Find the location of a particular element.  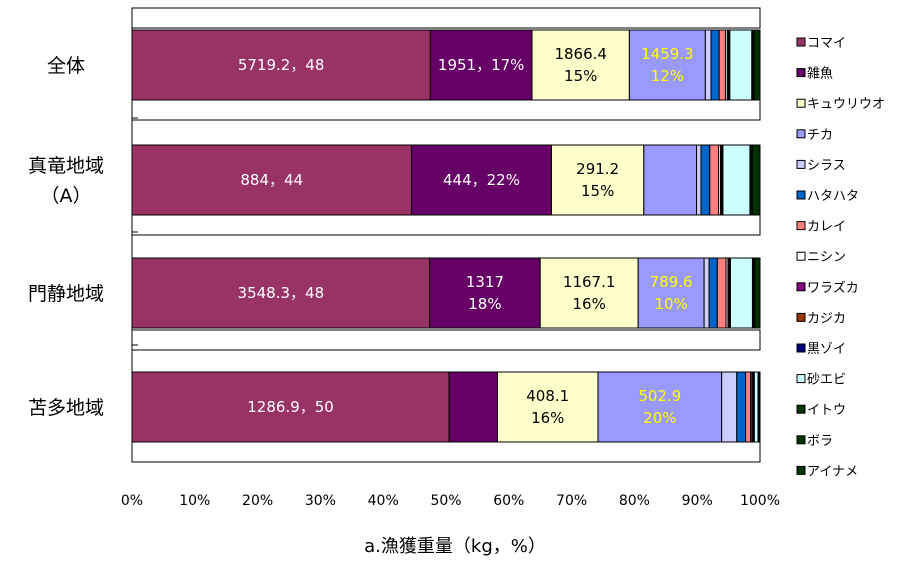

segment-data-label: 1317 is located at coordinates (485, 282).